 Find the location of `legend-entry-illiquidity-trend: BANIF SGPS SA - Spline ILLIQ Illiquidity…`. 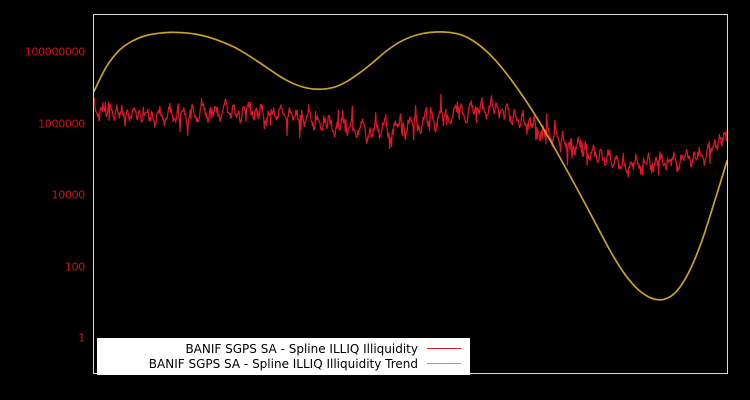

legend-entry-illiquidity-trend: BANIF SGPS SA - Spline ILLIQ Illiquidity… is located at coordinates (283, 363).